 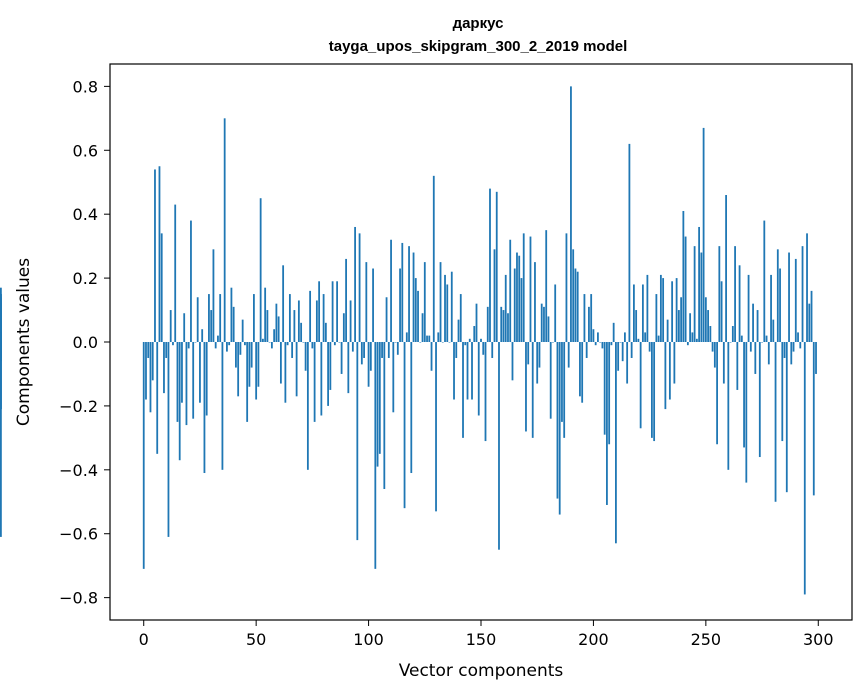 I want to click on chart-subtitle: tayga_upos_skipgram_300_2_2019 model, so click(x=478, y=46).